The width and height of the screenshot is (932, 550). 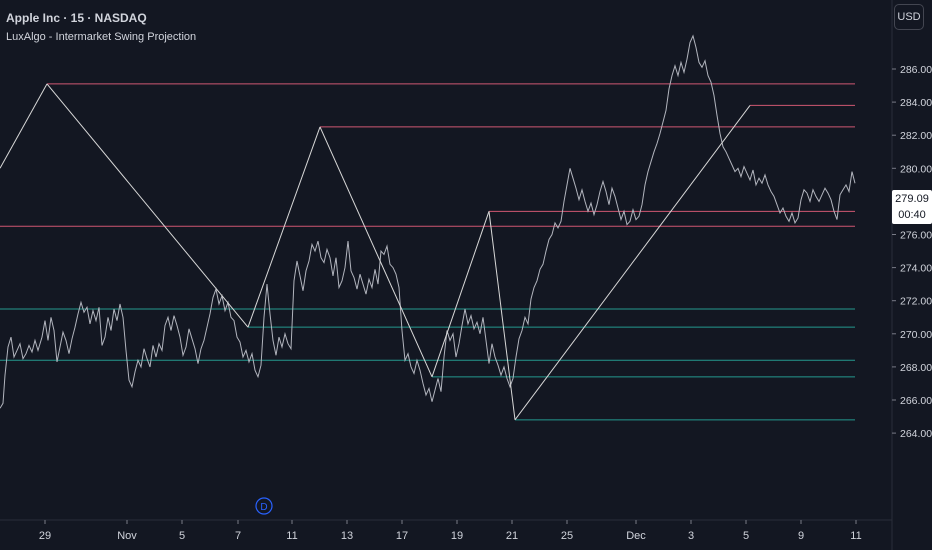 What do you see at coordinates (45, 536) in the screenshot?
I see `time-tick-label-0: 29` at bounding box center [45, 536].